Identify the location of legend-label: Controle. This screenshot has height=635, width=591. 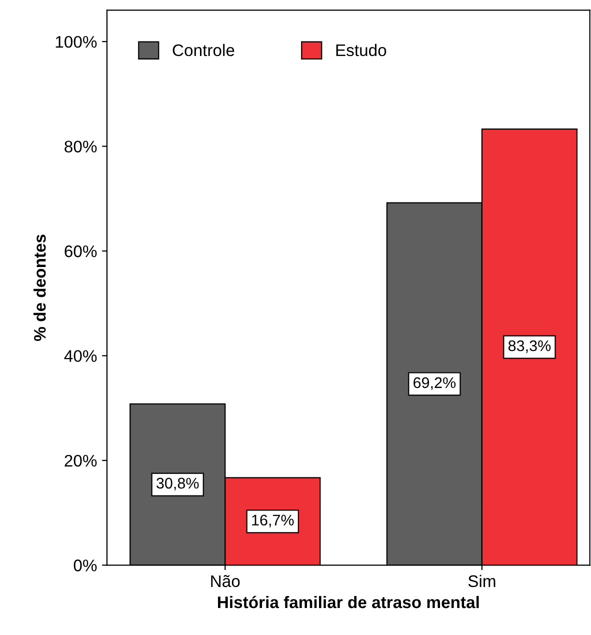
(203, 50).